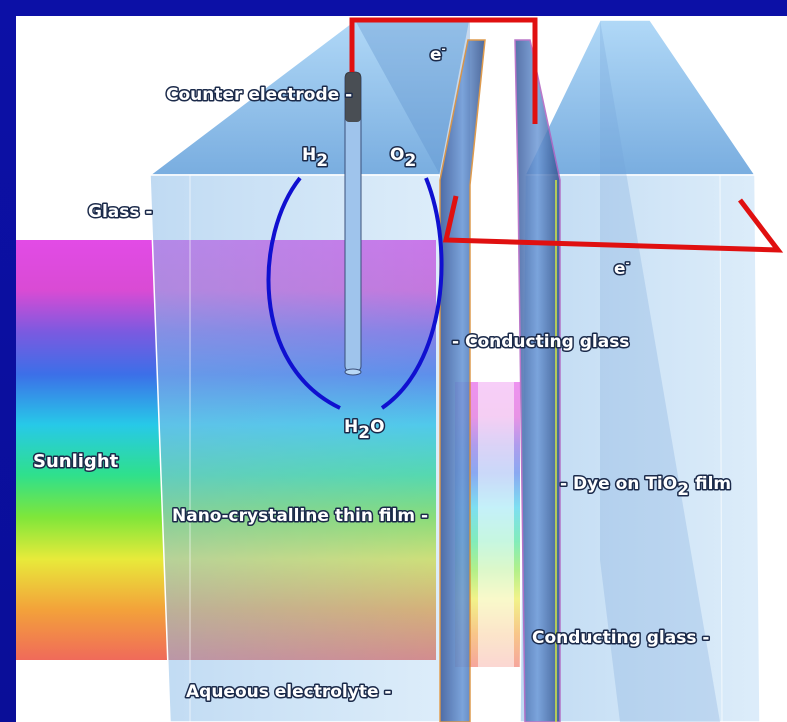 This screenshot has width=787, height=722. What do you see at coordinates (622, 268) in the screenshot?
I see `electron-right-label: e-` at bounding box center [622, 268].